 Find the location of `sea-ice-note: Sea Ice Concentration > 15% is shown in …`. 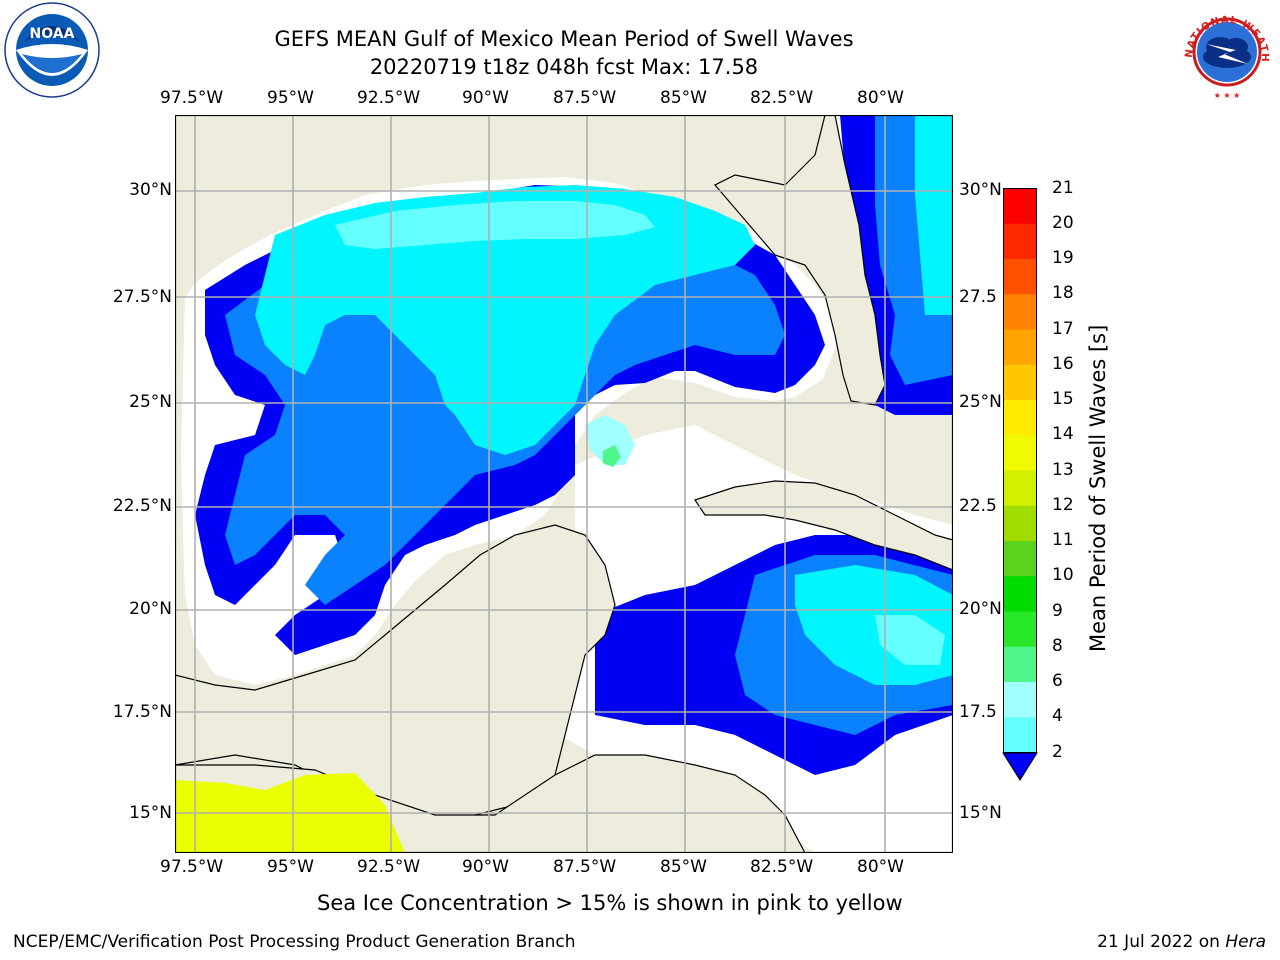

sea-ice-note: Sea Ice Concentration > 15% is shown in … is located at coordinates (610, 903).